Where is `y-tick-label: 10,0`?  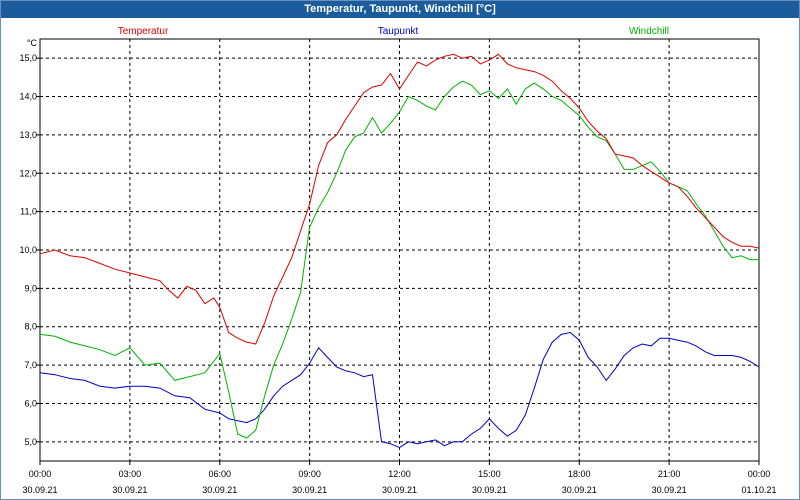
y-tick-label: 10,0 is located at coordinates (28, 250).